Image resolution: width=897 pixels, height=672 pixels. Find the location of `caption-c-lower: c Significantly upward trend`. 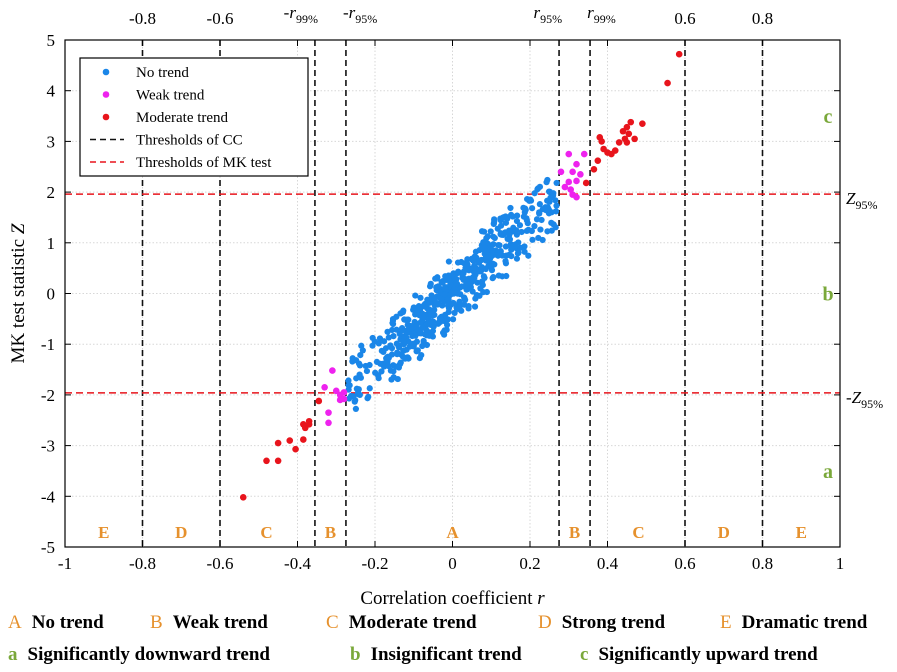

caption-c-lower: c Significantly upward trend is located at coordinates (699, 654).